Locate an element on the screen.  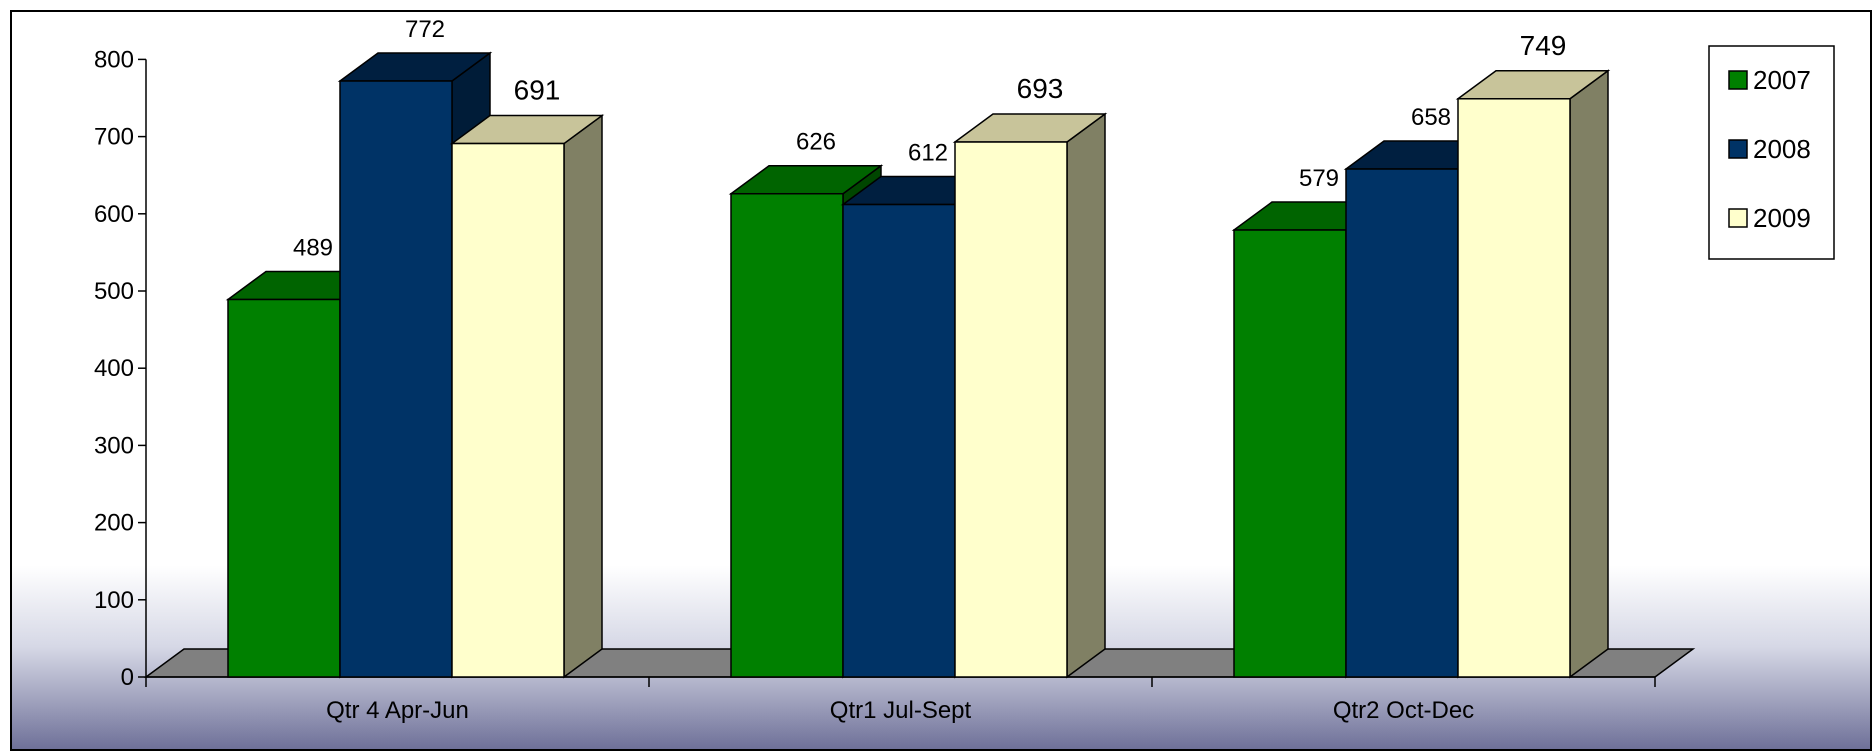
legend: 2007 2008 2009 is located at coordinates (1771, 152).